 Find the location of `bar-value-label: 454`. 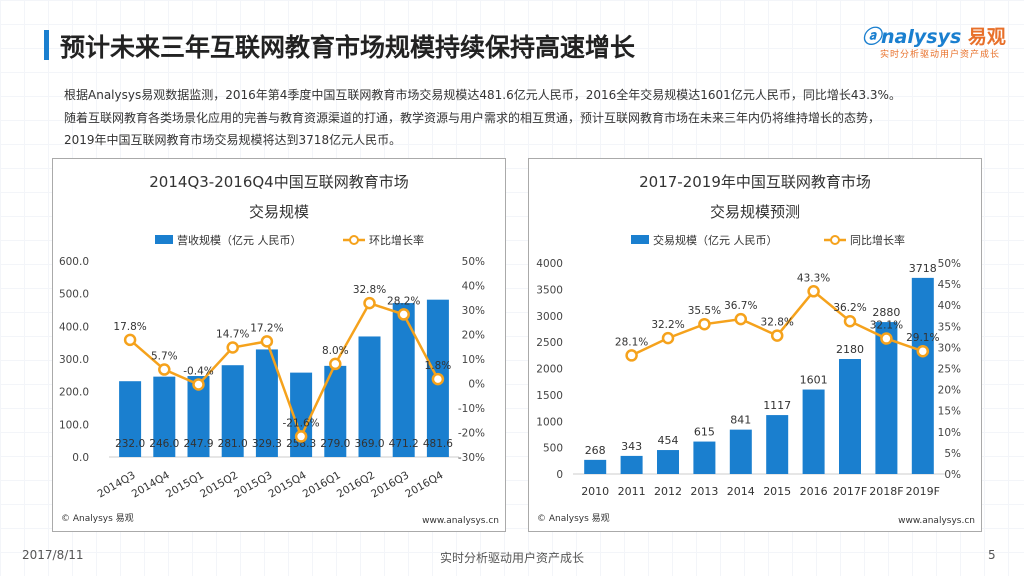

bar-value-label: 454 is located at coordinates (668, 440).